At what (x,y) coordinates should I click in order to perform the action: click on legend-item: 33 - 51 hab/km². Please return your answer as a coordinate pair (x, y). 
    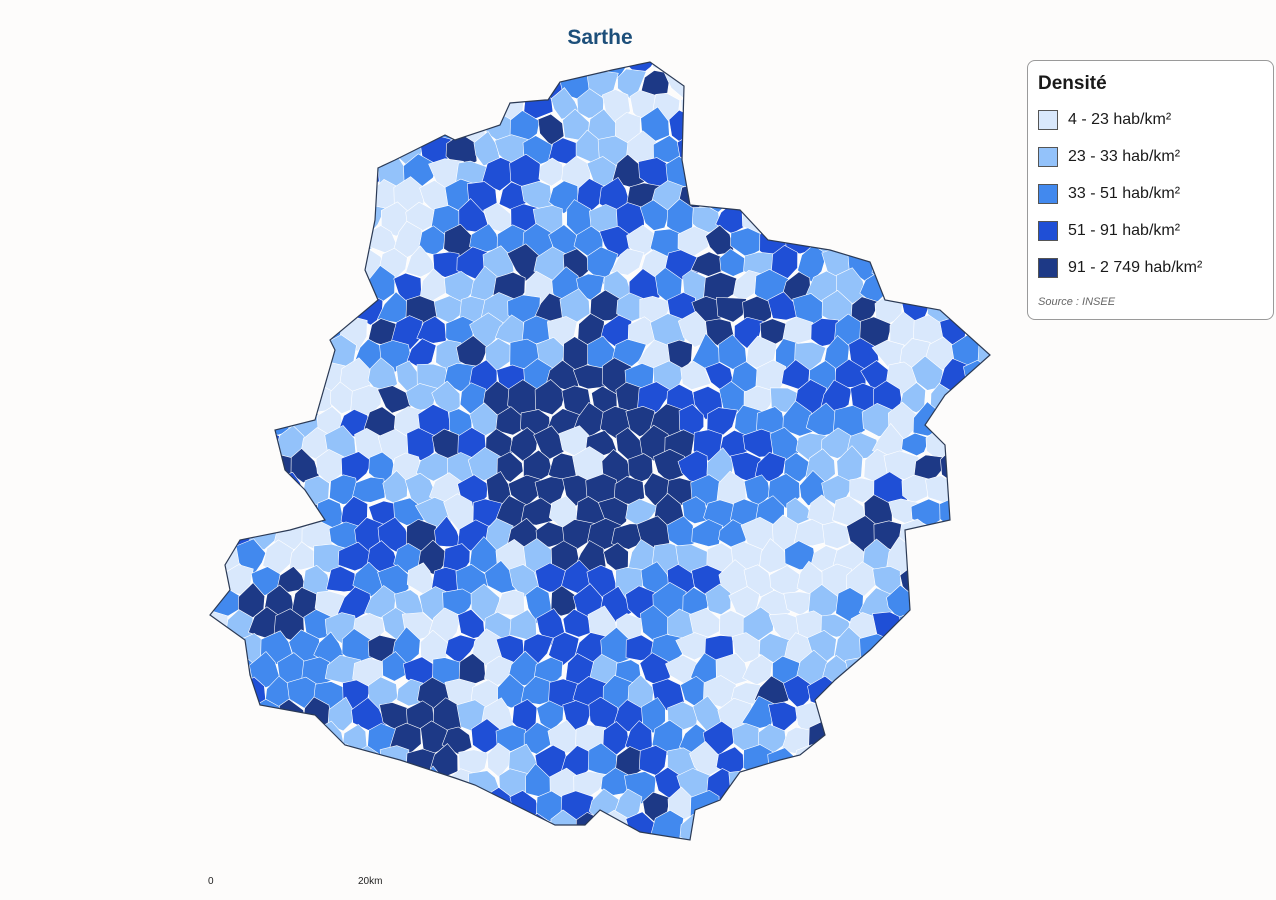
    Looking at the image, I should click on (1150, 193).